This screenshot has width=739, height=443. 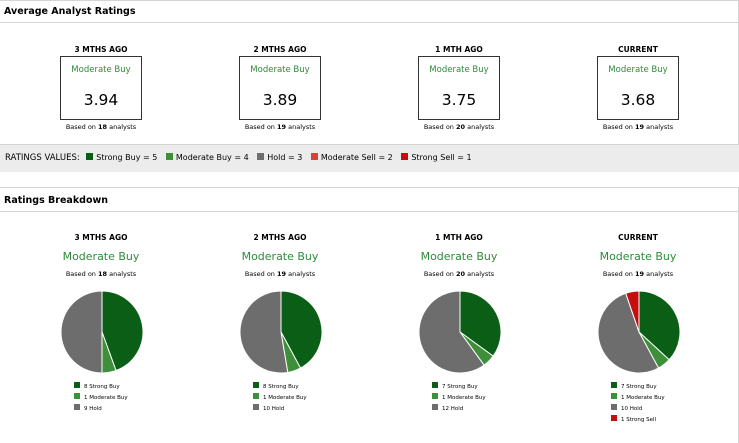 What do you see at coordinates (169, 156) in the screenshot?
I see `moderate-buy-swatch` at bounding box center [169, 156].